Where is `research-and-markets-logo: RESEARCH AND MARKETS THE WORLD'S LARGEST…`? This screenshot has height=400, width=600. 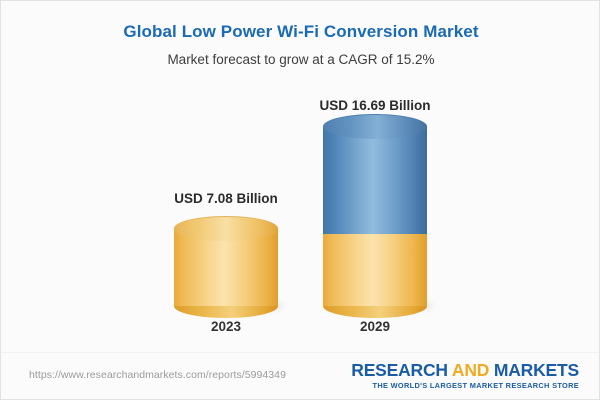
research-and-markets-logo: RESEARCH AND MARKETS THE WORLD'S LARGEST… is located at coordinates (465, 376).